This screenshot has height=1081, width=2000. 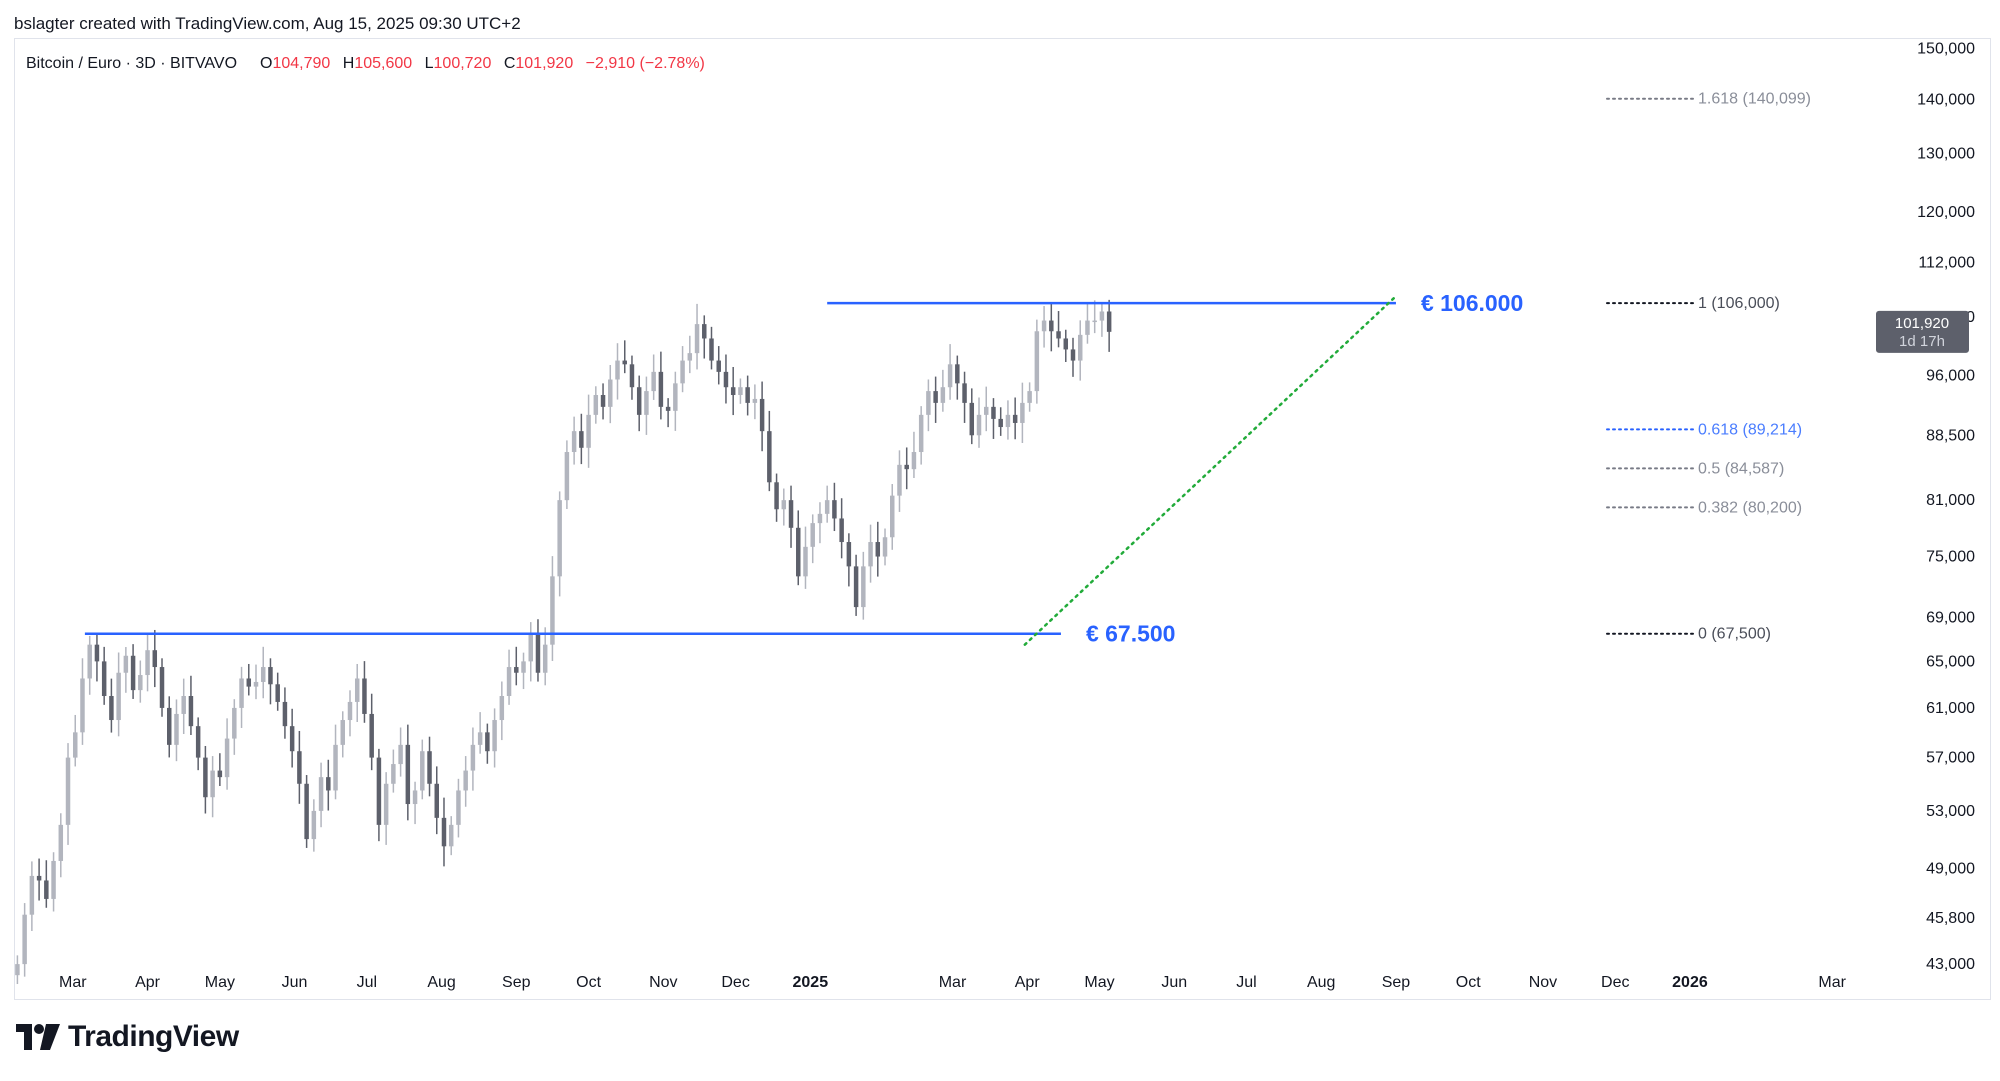 What do you see at coordinates (510, 63) in the screenshot?
I see `legend-close-label: C` at bounding box center [510, 63].